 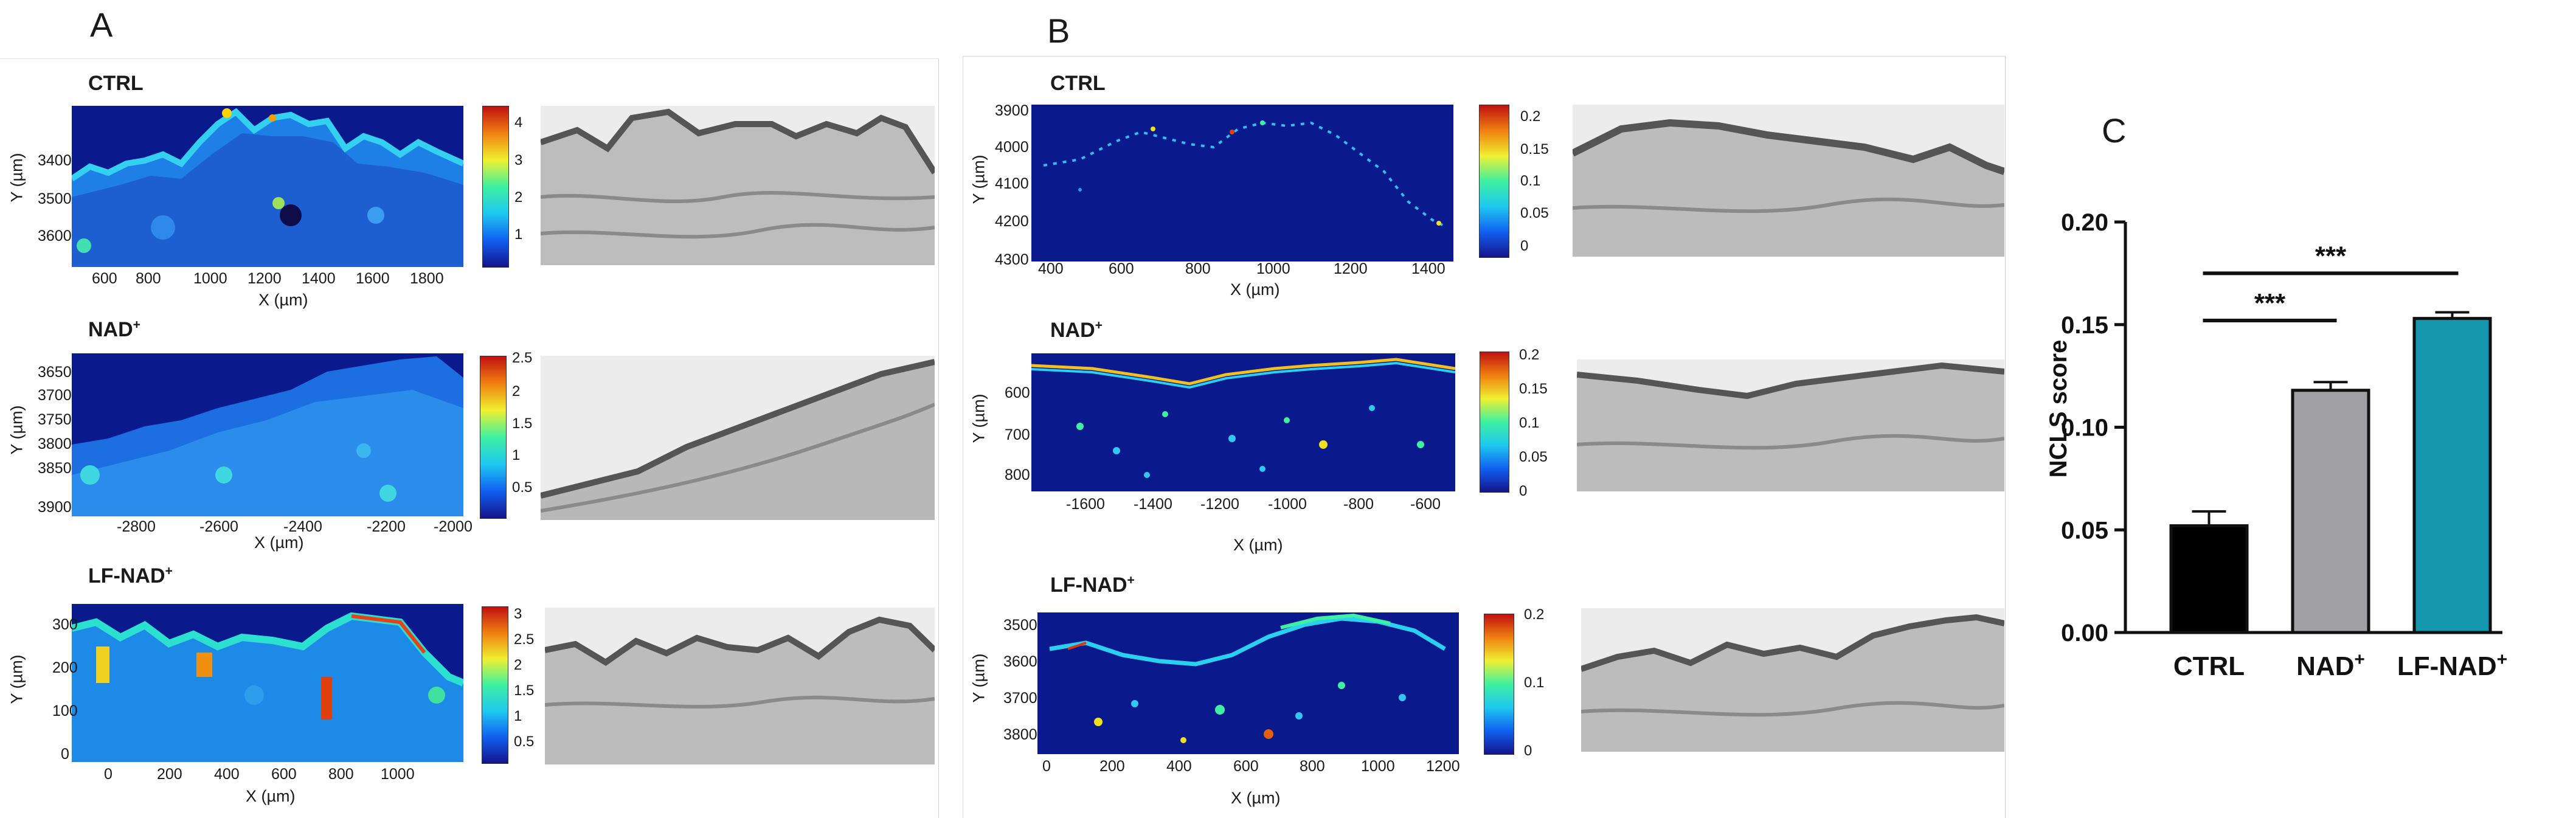 I want to click on map-a2-ytick: 3750, so click(x=55, y=419).